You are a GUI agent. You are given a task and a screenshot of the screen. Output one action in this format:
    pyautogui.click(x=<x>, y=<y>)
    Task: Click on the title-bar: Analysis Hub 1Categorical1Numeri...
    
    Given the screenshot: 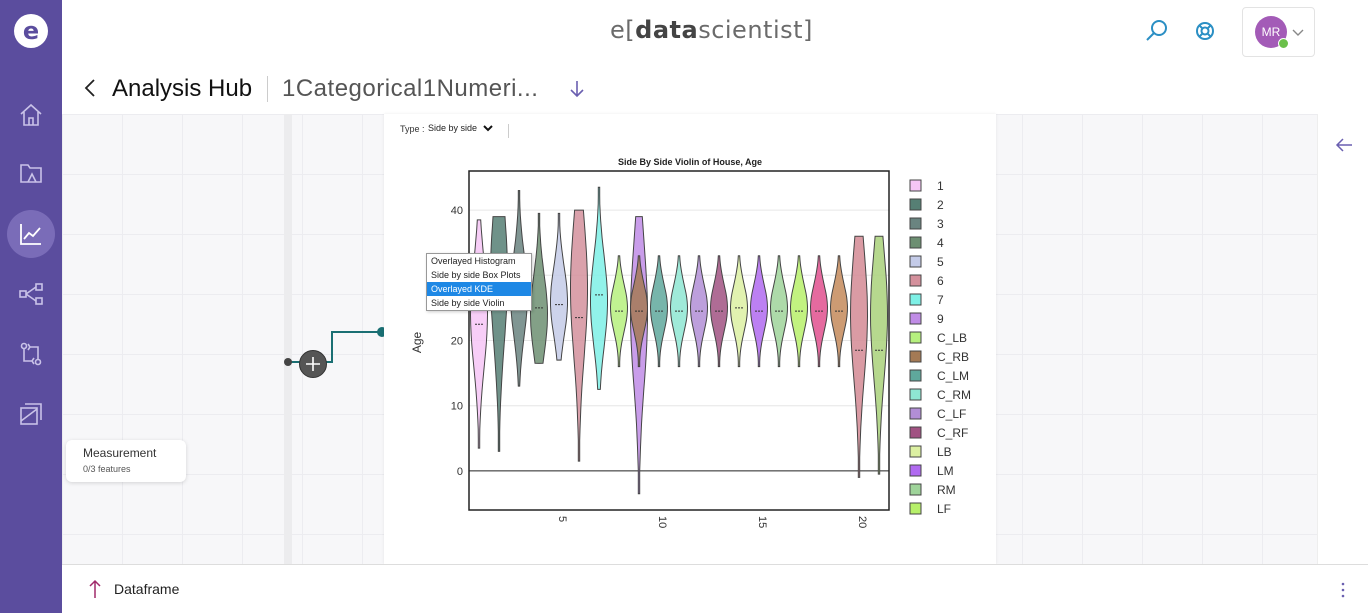 What is the action you would take?
    pyautogui.click(x=715, y=88)
    